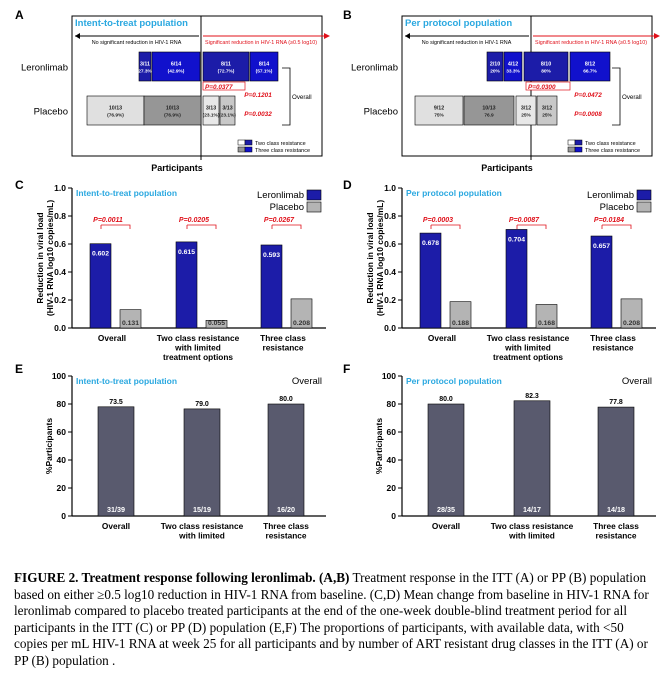  What do you see at coordinates (513, 72) in the screenshot?
I see `segment-pct: 33.3%` at bounding box center [513, 72].